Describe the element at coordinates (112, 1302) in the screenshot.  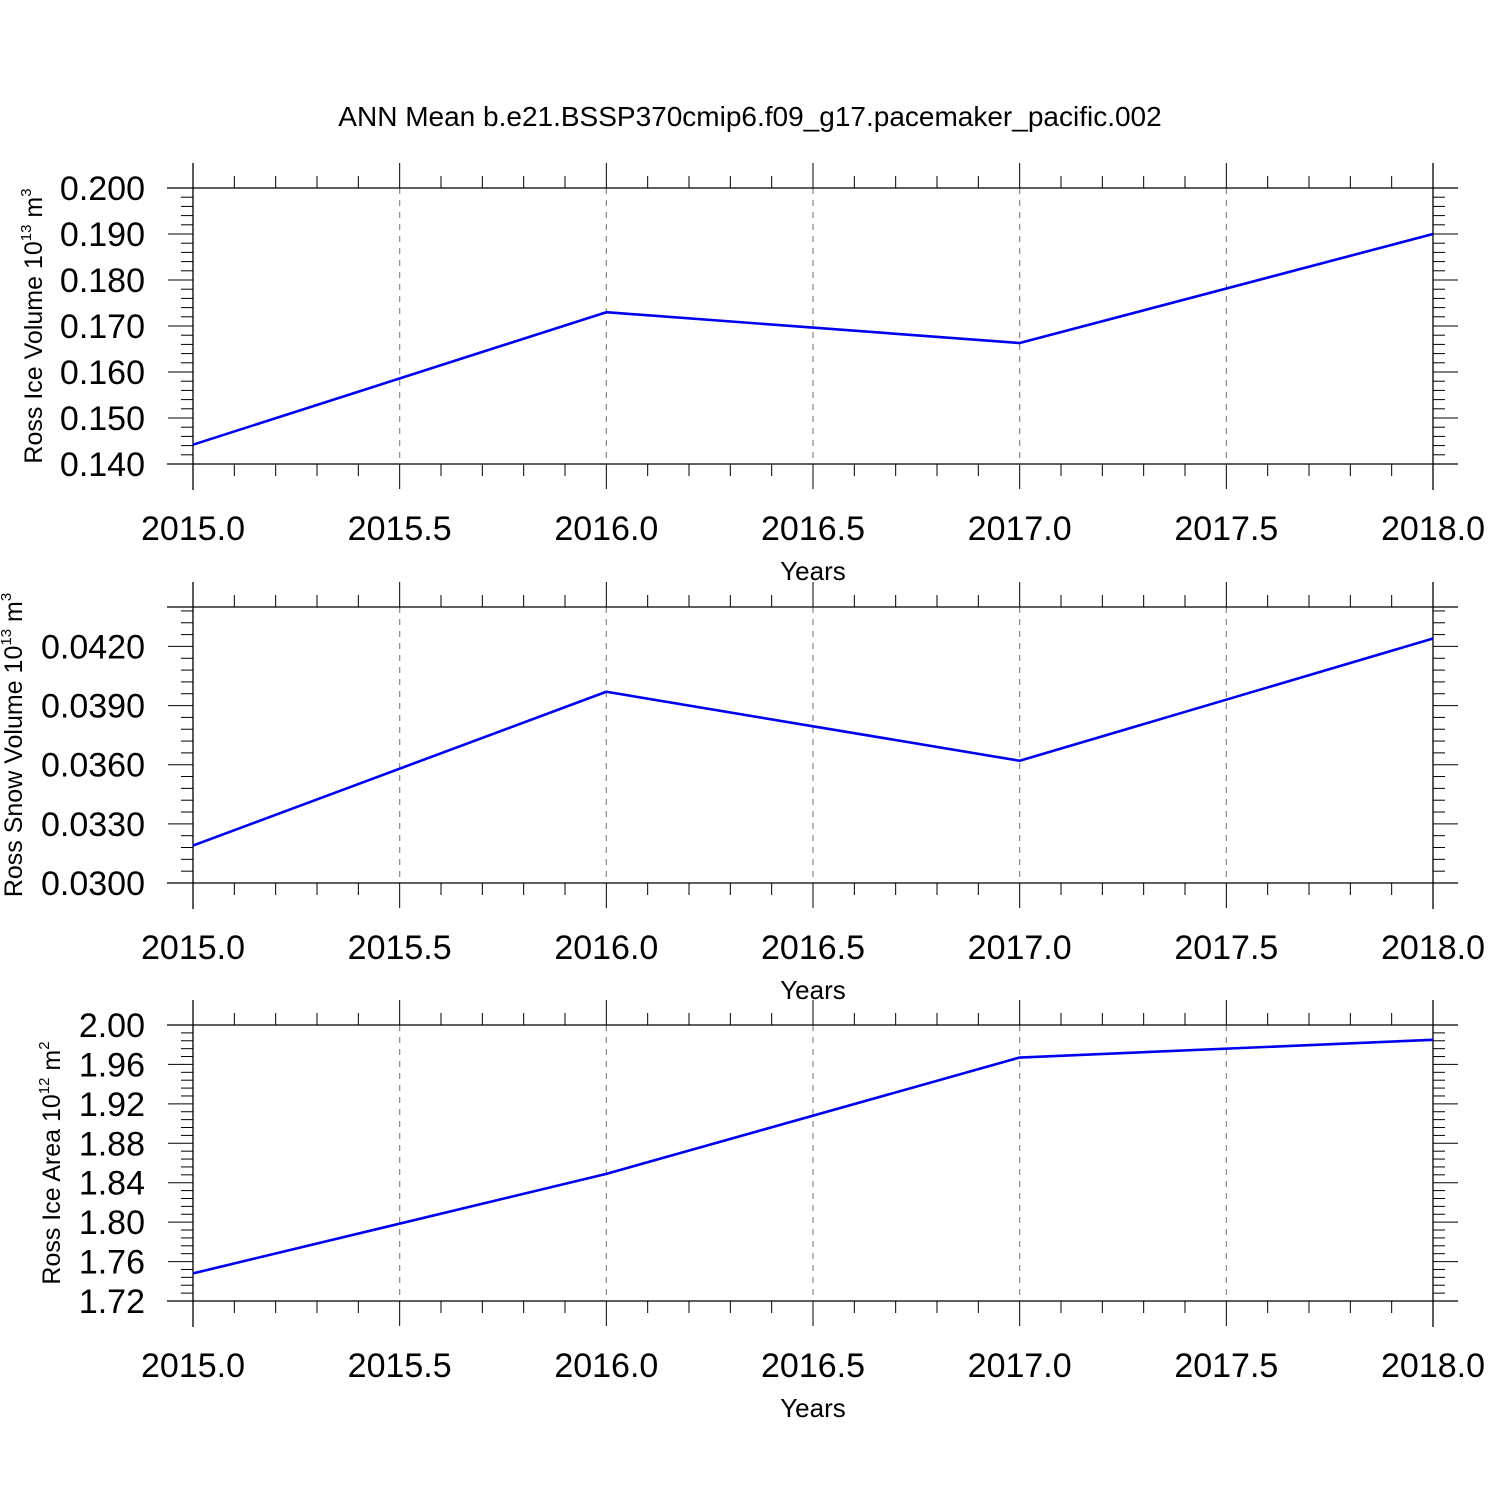
I see `y-tick-label: 1.72` at that location.